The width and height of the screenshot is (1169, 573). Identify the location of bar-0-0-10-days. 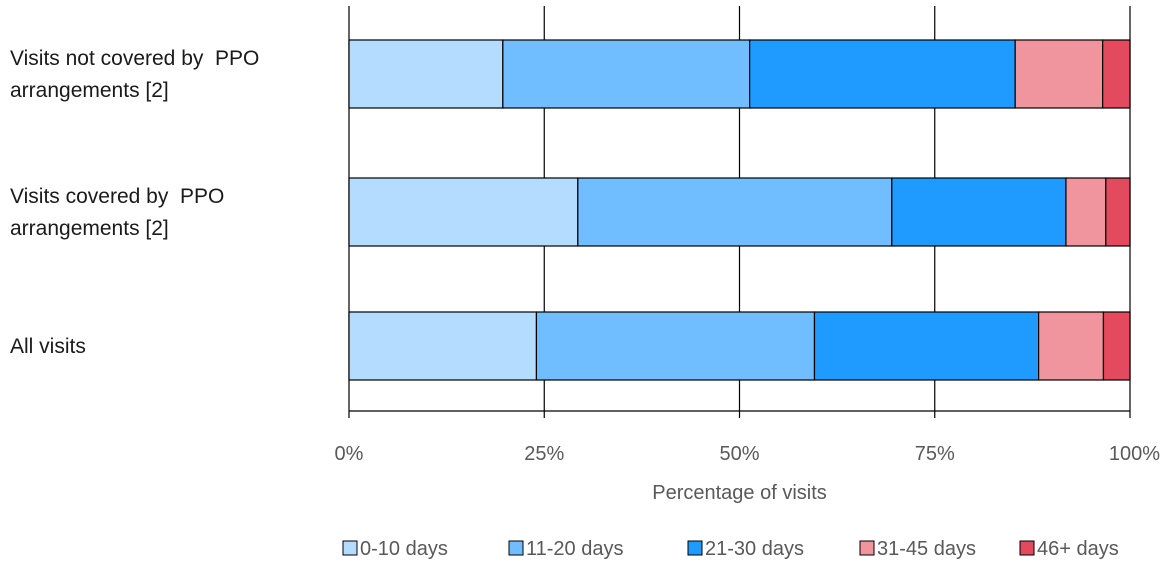
(426, 74).